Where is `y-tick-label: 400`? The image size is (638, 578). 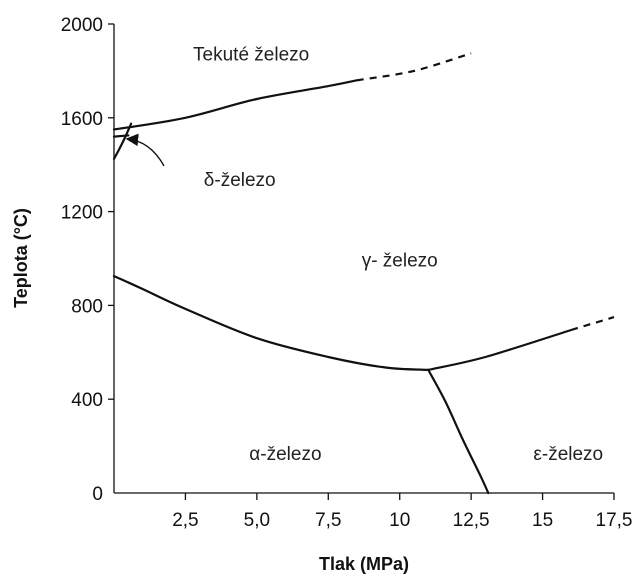
y-tick-label: 400 is located at coordinates (87, 400).